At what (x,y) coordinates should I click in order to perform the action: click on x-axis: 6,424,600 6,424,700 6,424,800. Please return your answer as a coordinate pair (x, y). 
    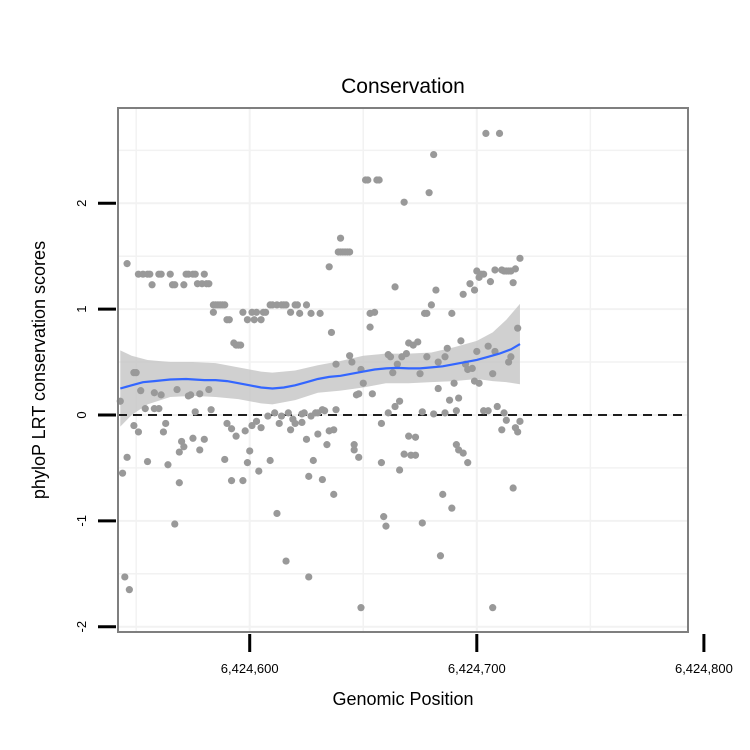
    Looking at the image, I should click on (477, 655).